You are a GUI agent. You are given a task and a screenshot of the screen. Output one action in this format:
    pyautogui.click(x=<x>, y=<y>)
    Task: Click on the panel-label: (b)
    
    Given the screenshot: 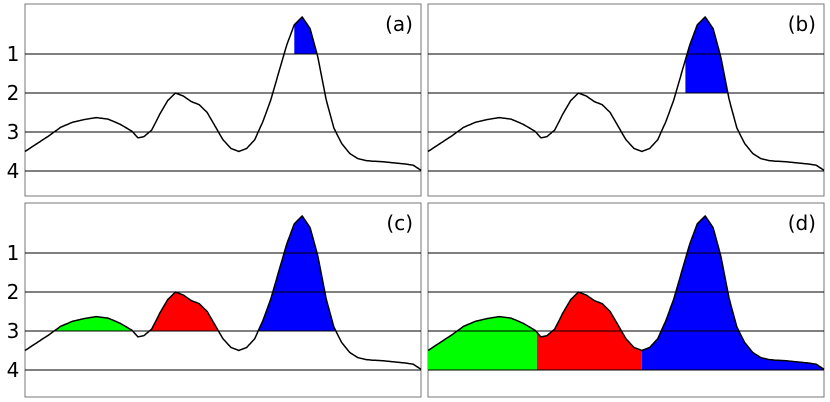 What is the action you would take?
    pyautogui.click(x=802, y=24)
    